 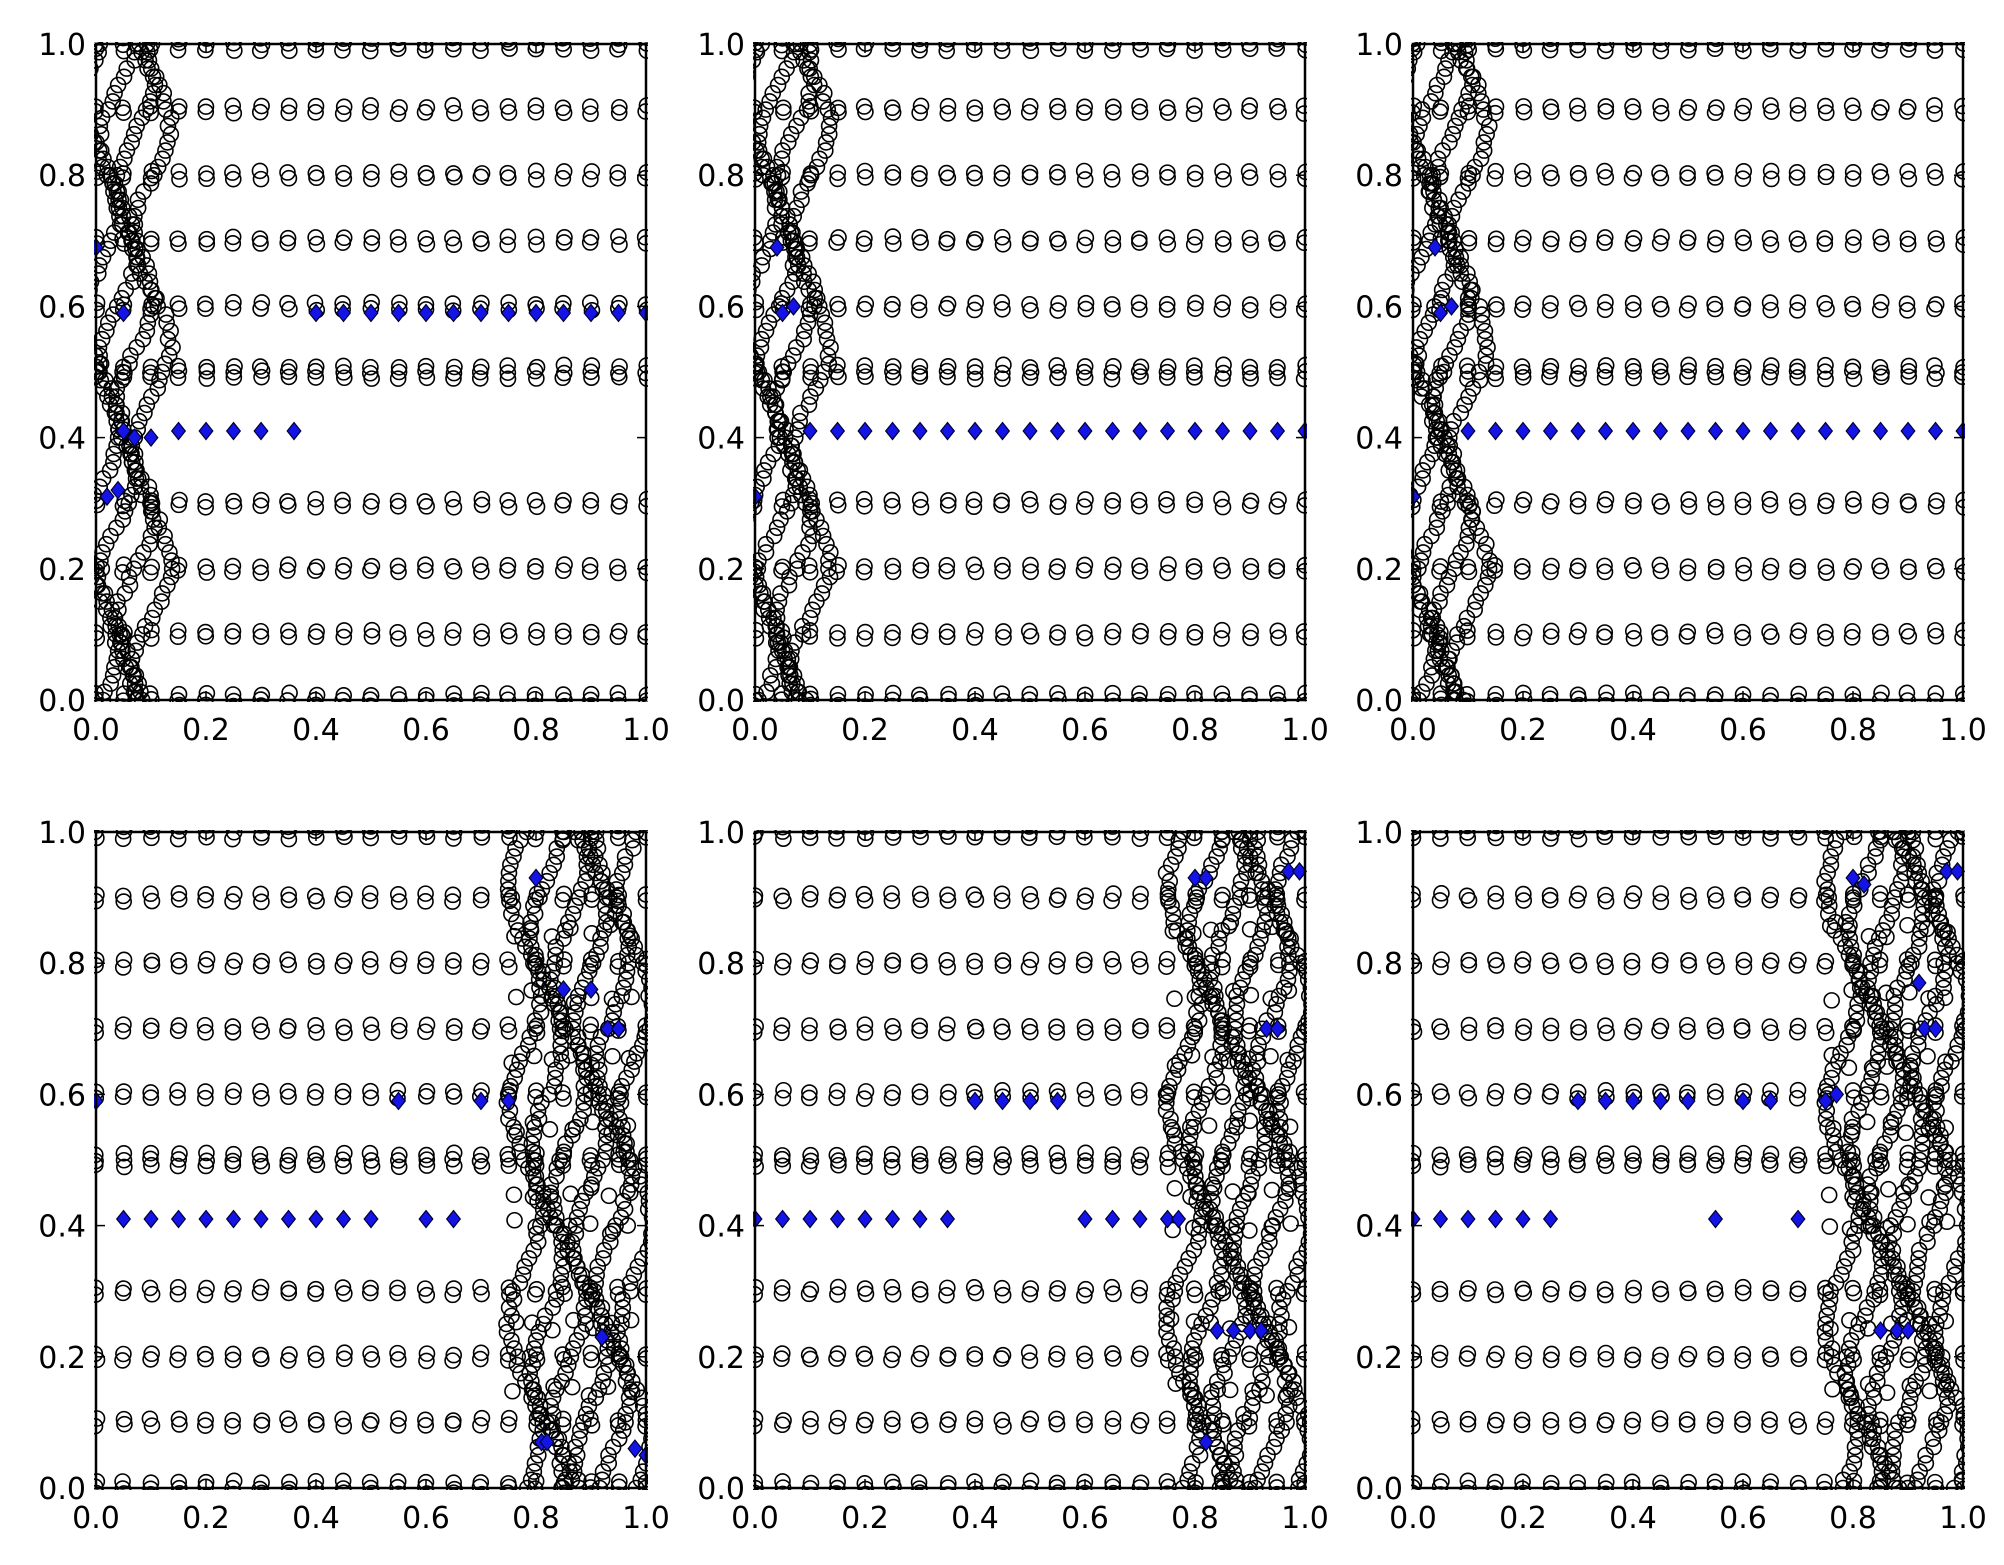 What do you see at coordinates (721, 570) in the screenshot?
I see `y-tick-label: 0.2` at bounding box center [721, 570].